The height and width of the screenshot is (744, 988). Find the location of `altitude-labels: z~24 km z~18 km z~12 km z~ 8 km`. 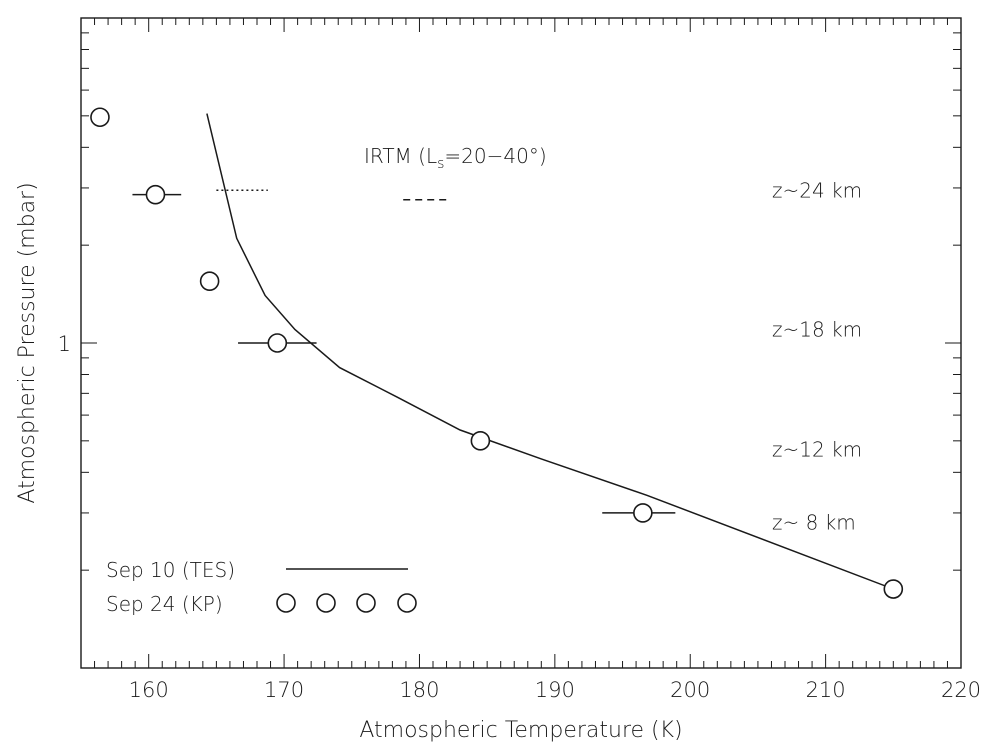

altitude-labels: z~24 km z~18 km z~12 km z~ 8 km is located at coordinates (817, 356).